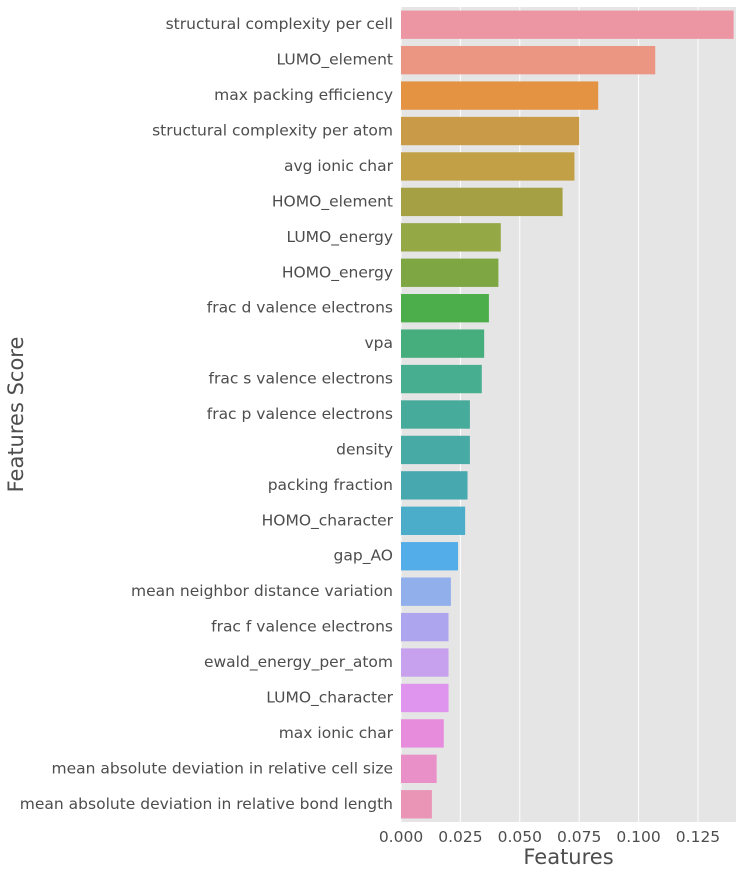 This screenshot has height=874, width=742. I want to click on y-tick-label: HOMO_element, so click(332, 201).